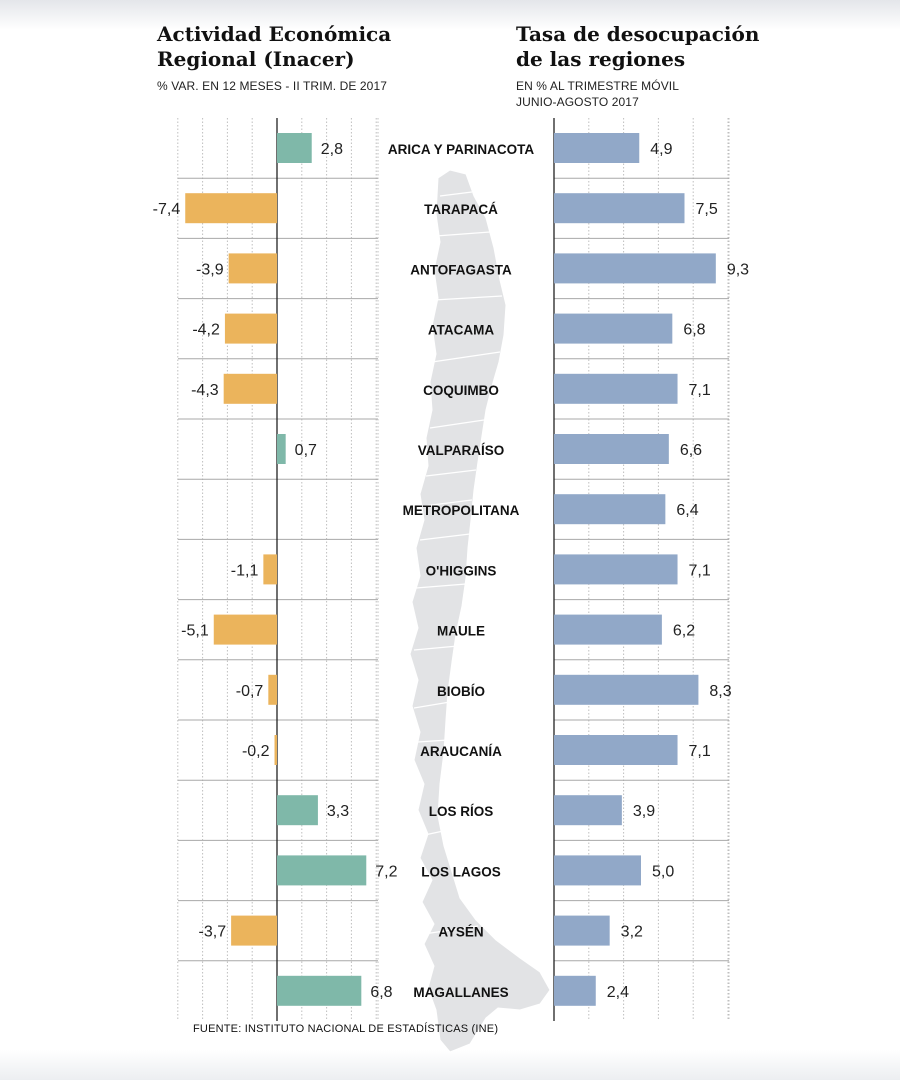 This screenshot has height=1080, width=900. What do you see at coordinates (461, 510) in the screenshot?
I see `region-label-metropolitana: METROPOLITANA` at bounding box center [461, 510].